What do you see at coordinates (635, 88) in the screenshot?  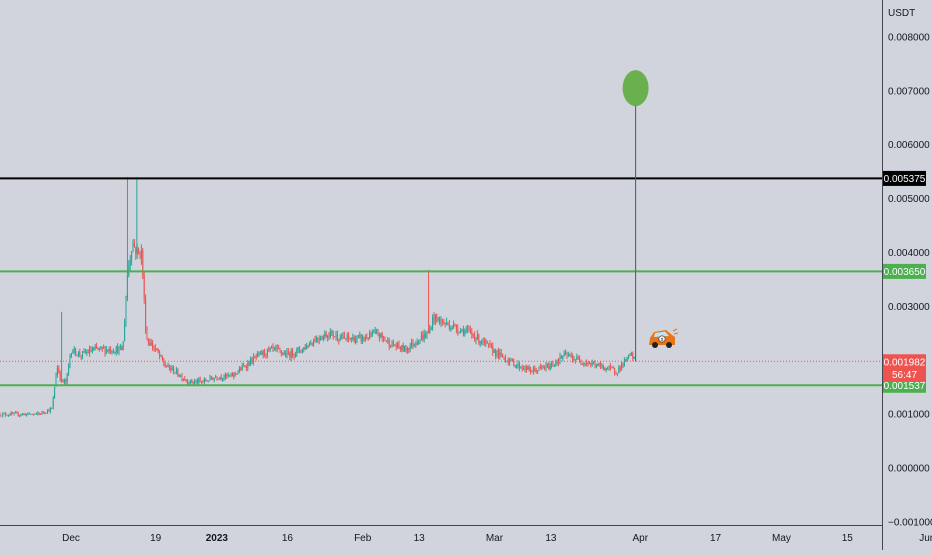 I see `target-marker` at bounding box center [635, 88].